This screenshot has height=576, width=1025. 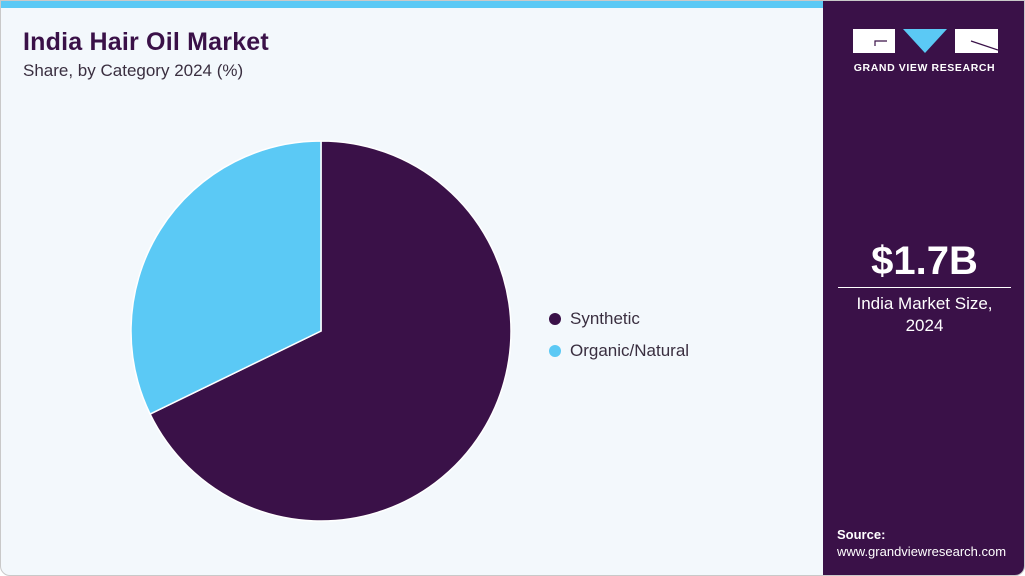 I want to click on source-link: www.grandviewresearch.com, so click(x=922, y=551).